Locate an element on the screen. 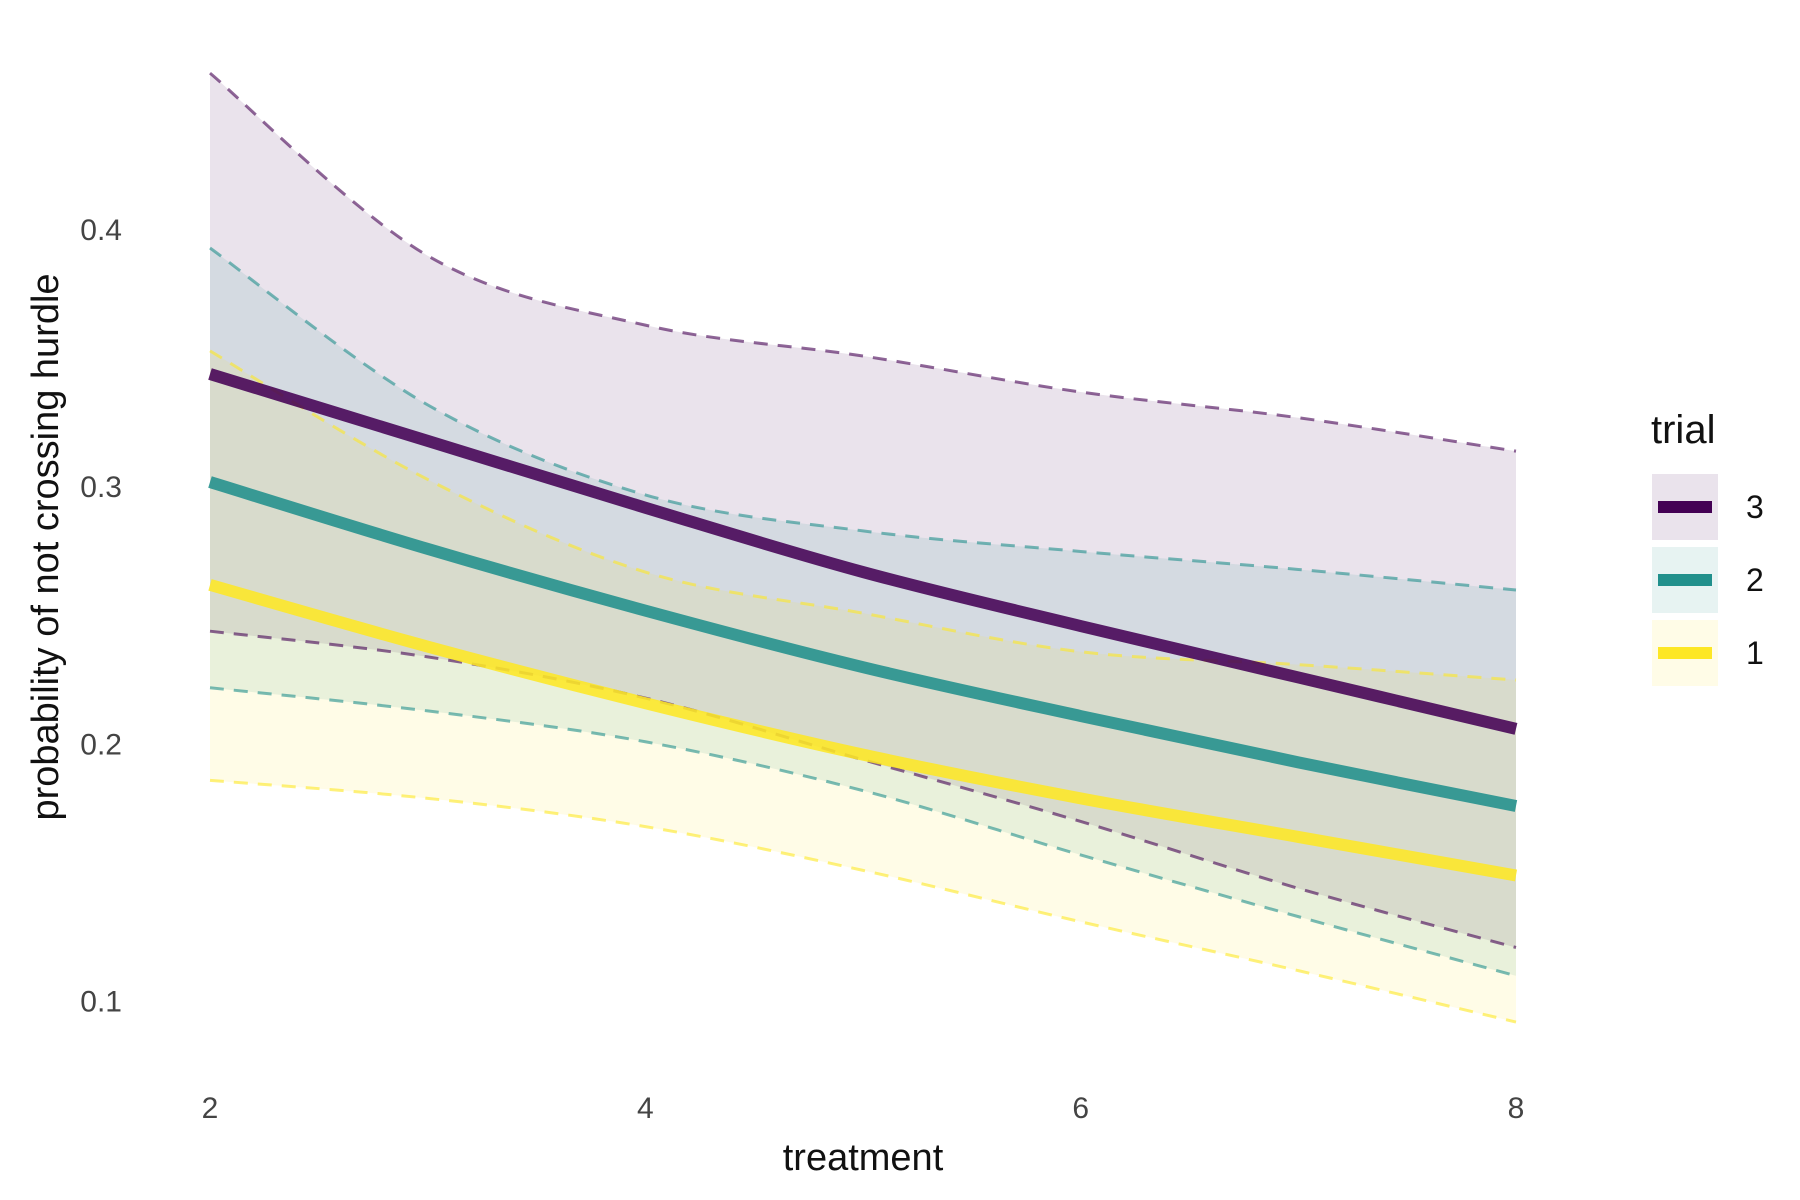  x-tick-label: 6 is located at coordinates (1080, 1108).